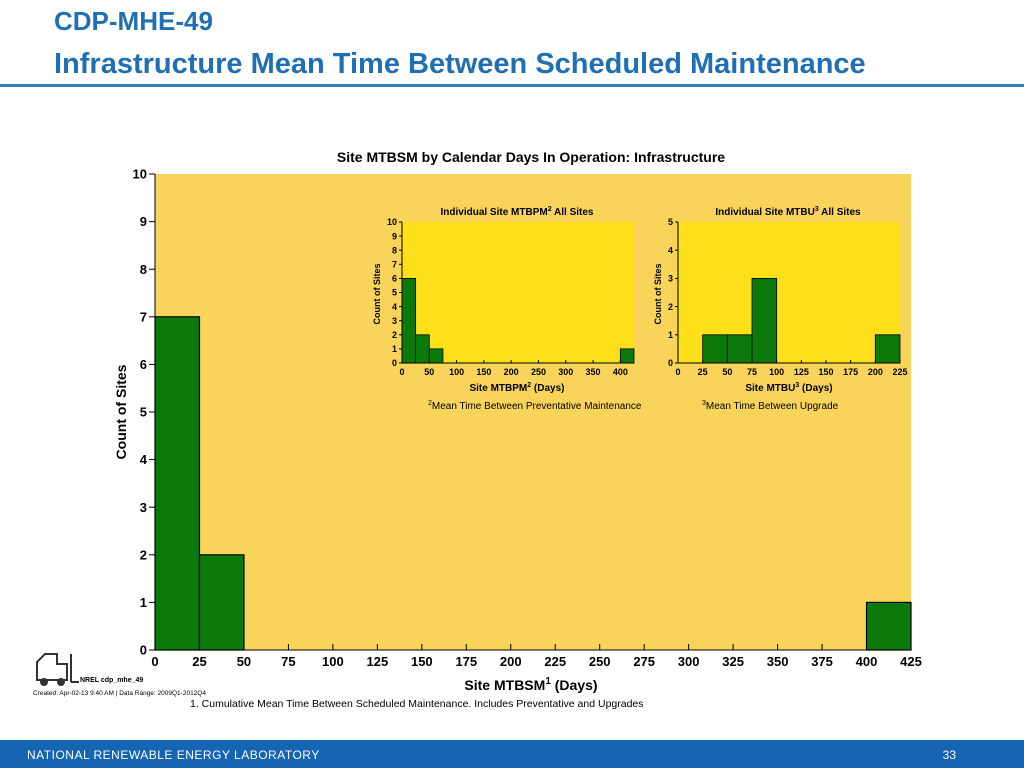 Image resolution: width=1024 pixels, height=768 pixels. I want to click on inset-mtbu-x-tick-label: 100, so click(776, 372).